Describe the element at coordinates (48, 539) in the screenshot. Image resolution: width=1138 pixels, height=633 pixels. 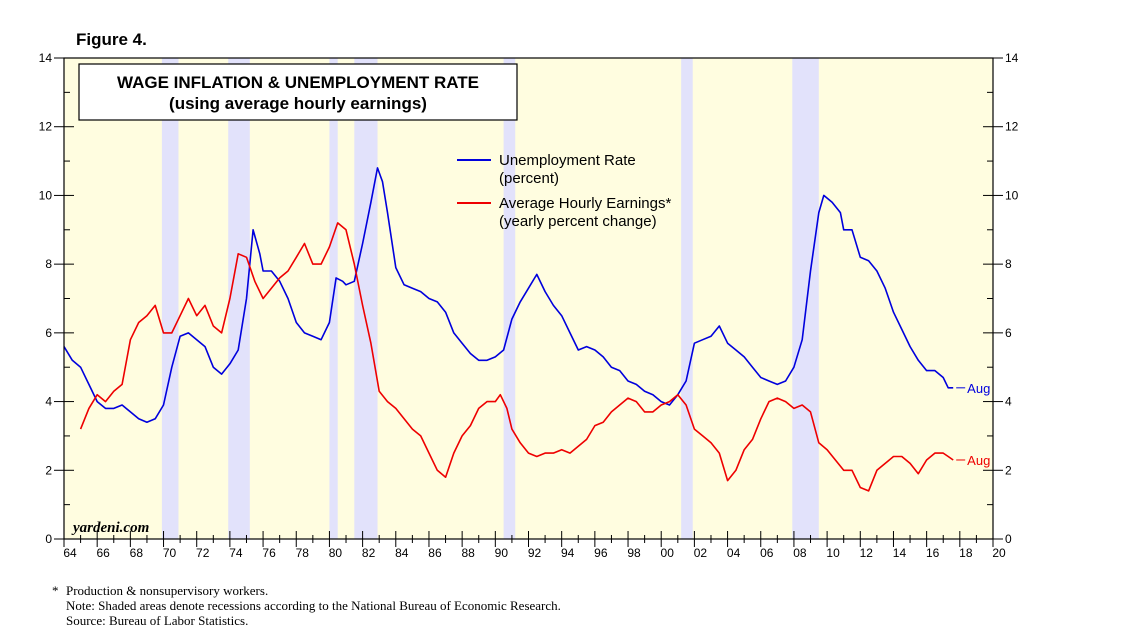
I see `y-tick-label-left: 0` at that location.